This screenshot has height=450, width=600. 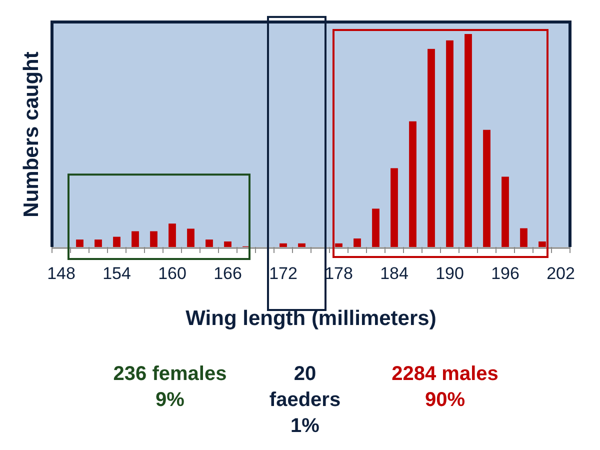 What do you see at coordinates (283, 273) in the screenshot?
I see `x-tick-label: 172` at bounding box center [283, 273].